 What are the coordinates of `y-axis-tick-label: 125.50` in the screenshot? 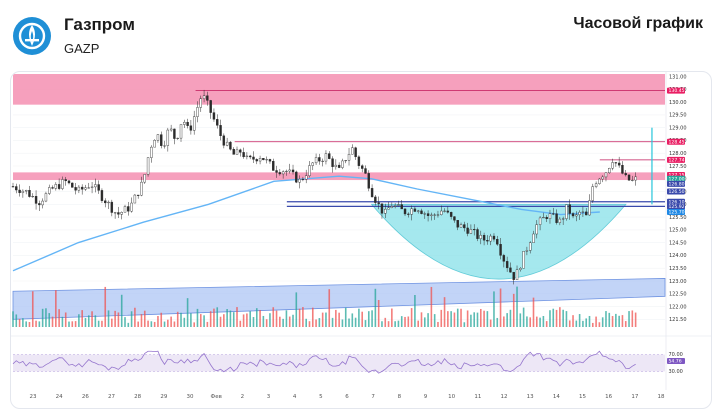 It's located at (678, 218).